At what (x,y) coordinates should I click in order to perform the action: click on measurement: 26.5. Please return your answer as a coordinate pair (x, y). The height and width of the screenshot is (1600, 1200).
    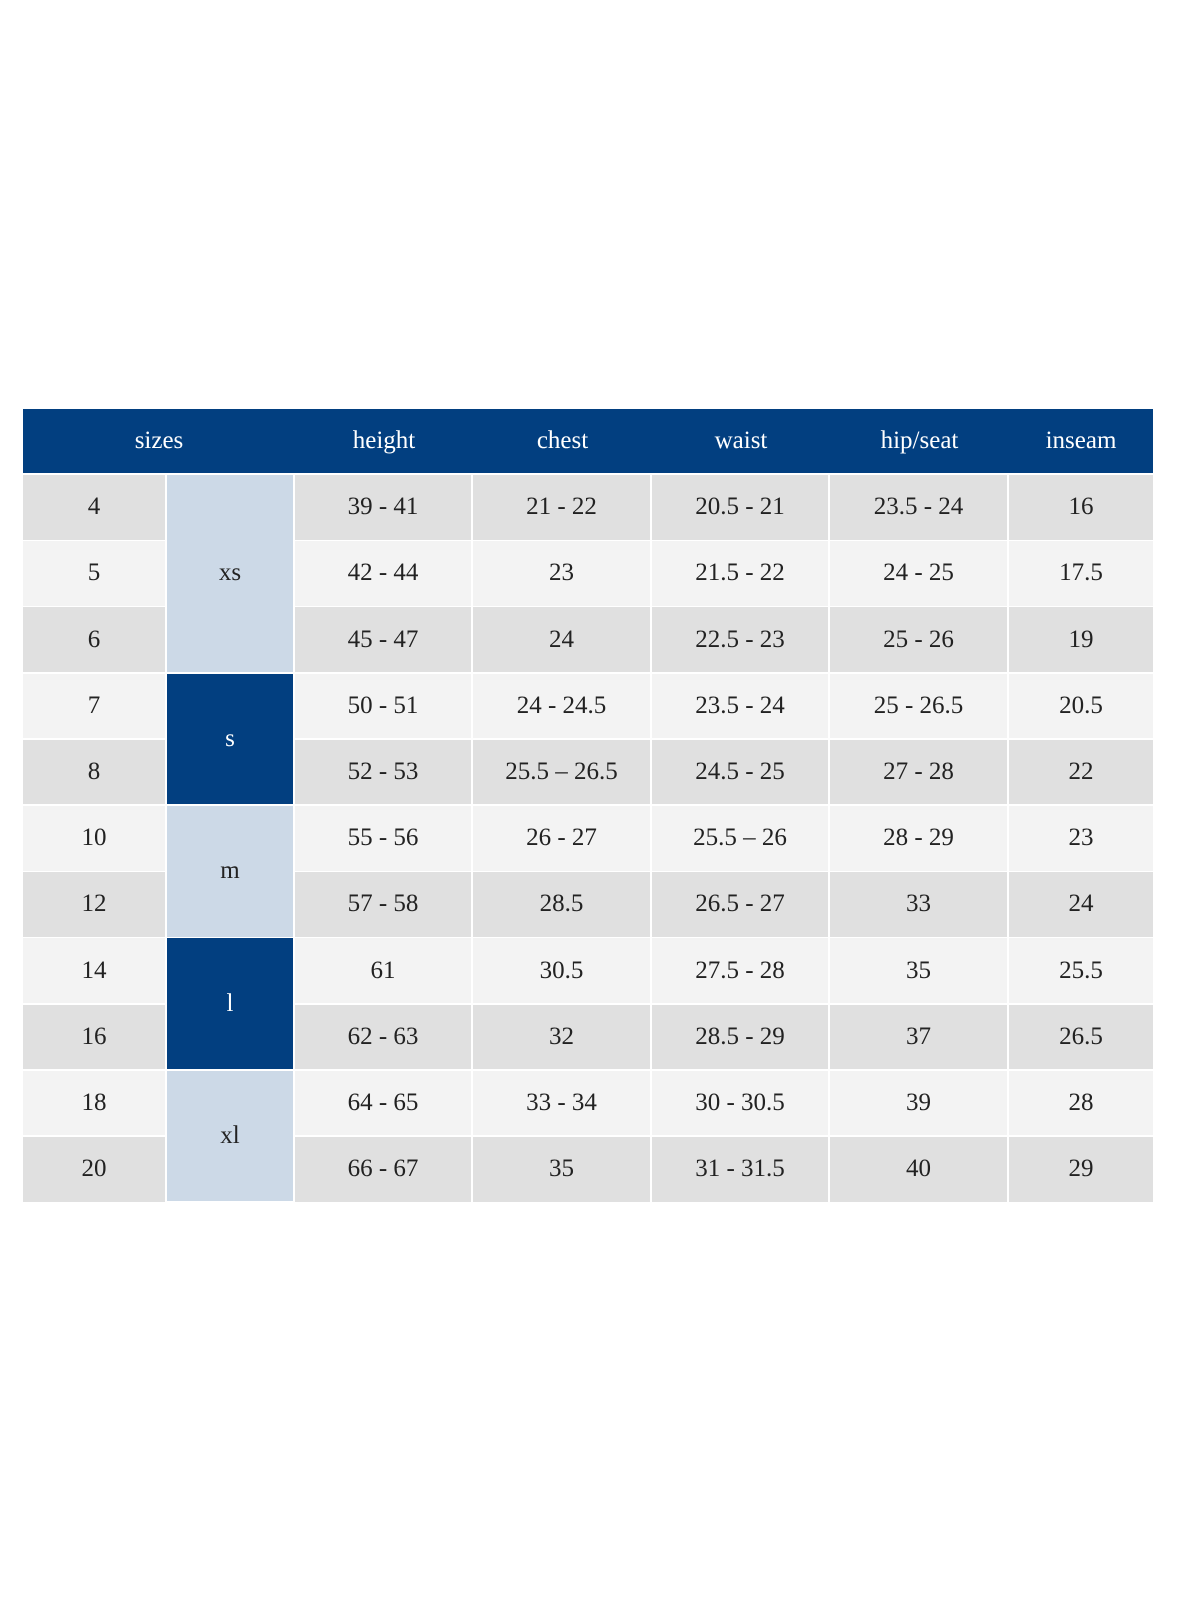
    Looking at the image, I should click on (1081, 1037).